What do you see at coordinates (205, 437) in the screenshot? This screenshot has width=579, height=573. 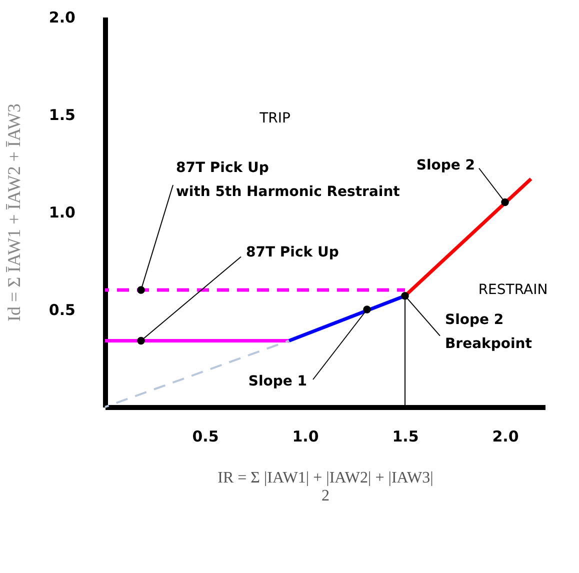 I see `x-tick-label: 0.5` at bounding box center [205, 437].